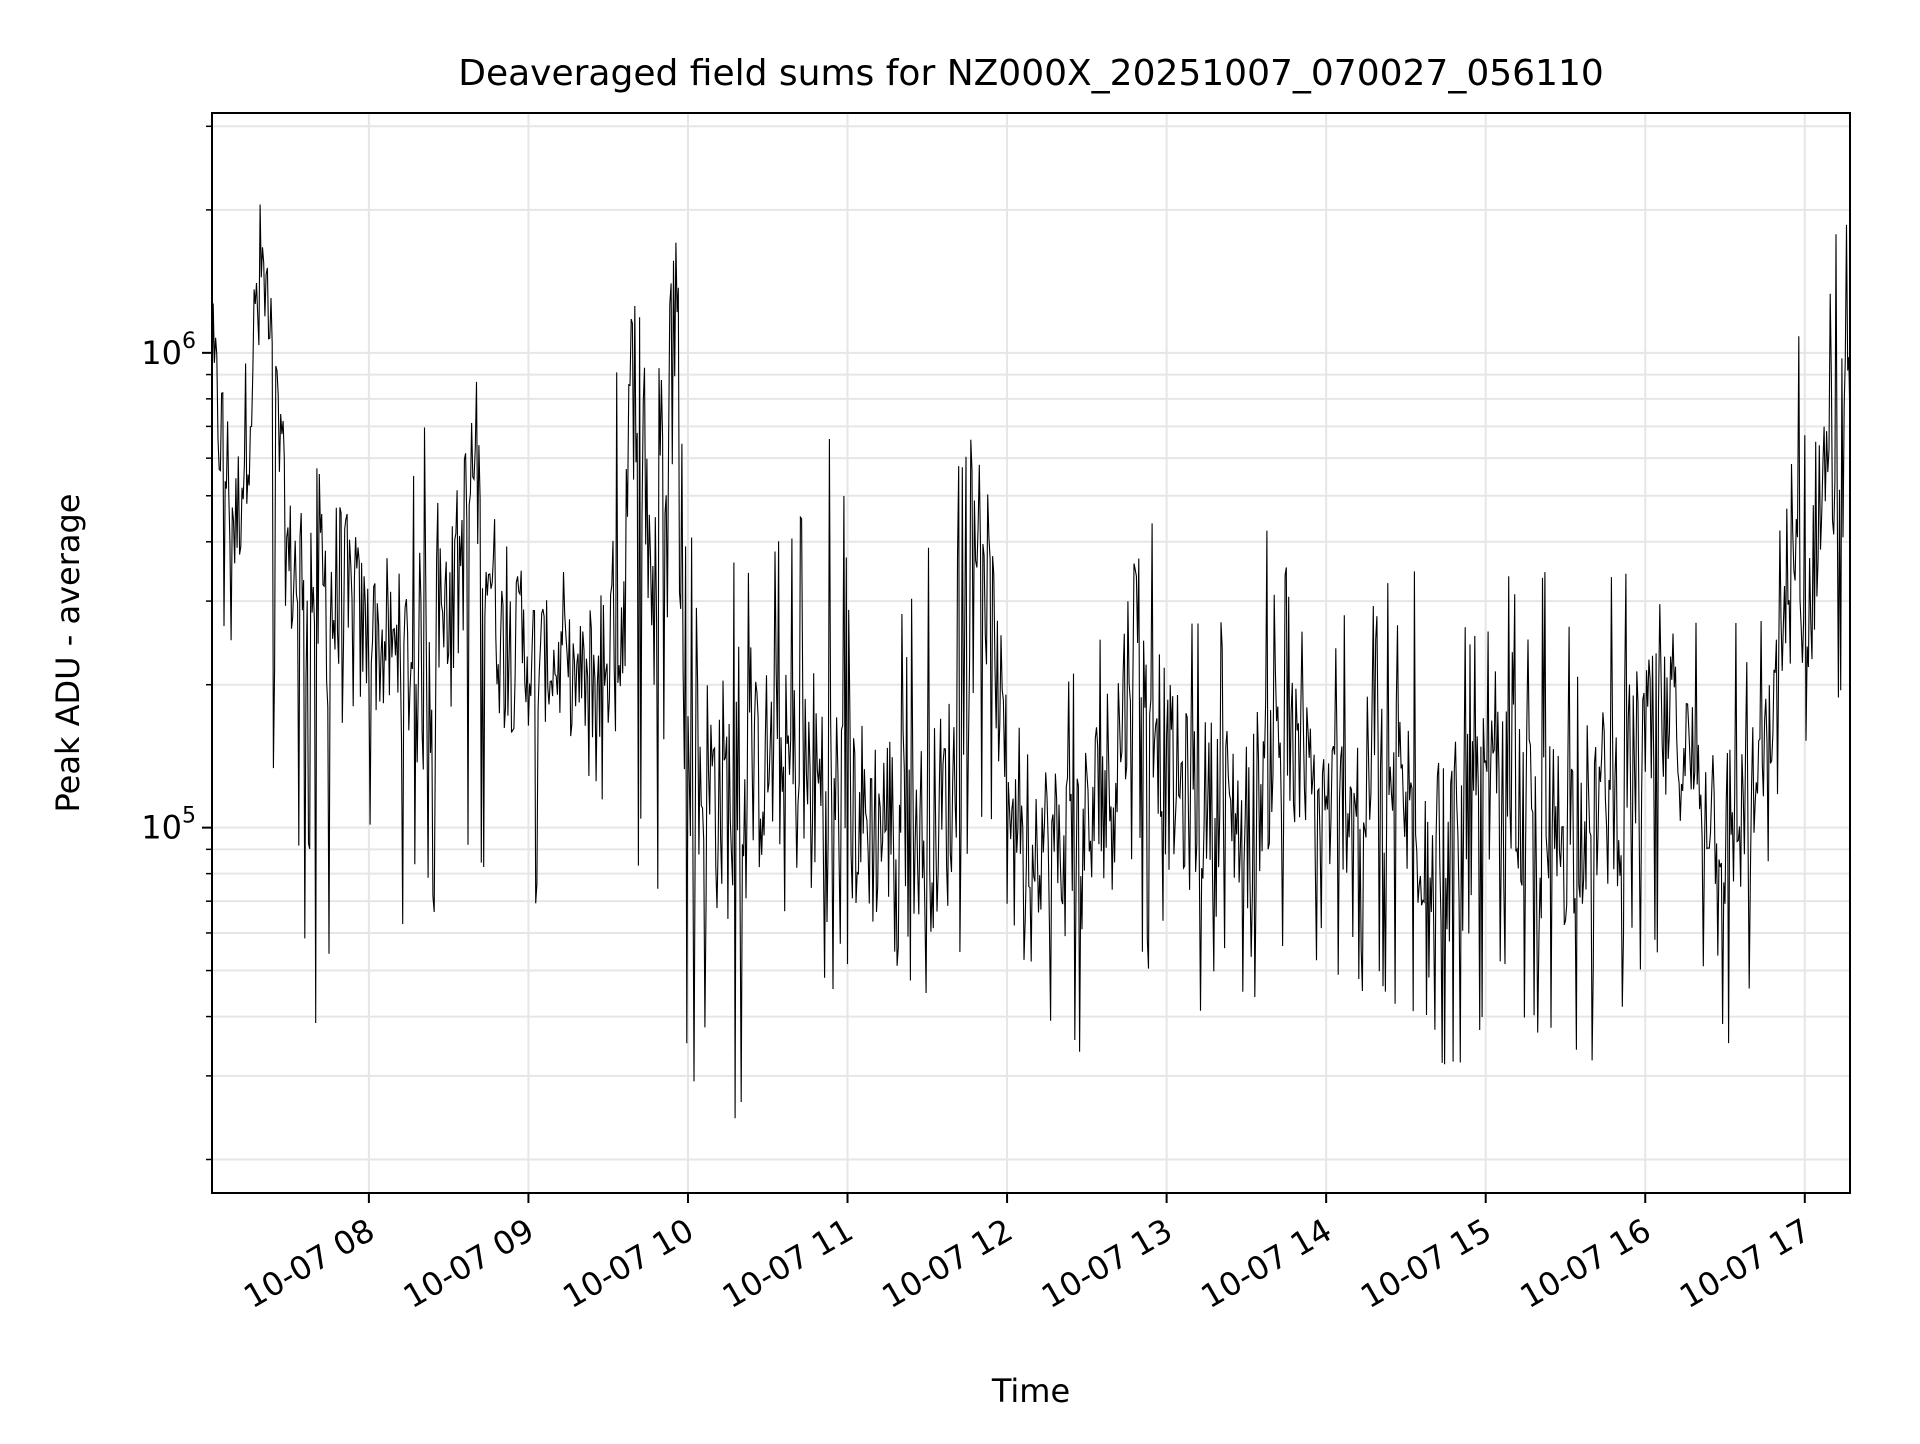 The width and height of the screenshot is (1920, 1444). Describe the element at coordinates (168, 825) in the screenshot. I see `y-tick-label: 10⁵` at that location.